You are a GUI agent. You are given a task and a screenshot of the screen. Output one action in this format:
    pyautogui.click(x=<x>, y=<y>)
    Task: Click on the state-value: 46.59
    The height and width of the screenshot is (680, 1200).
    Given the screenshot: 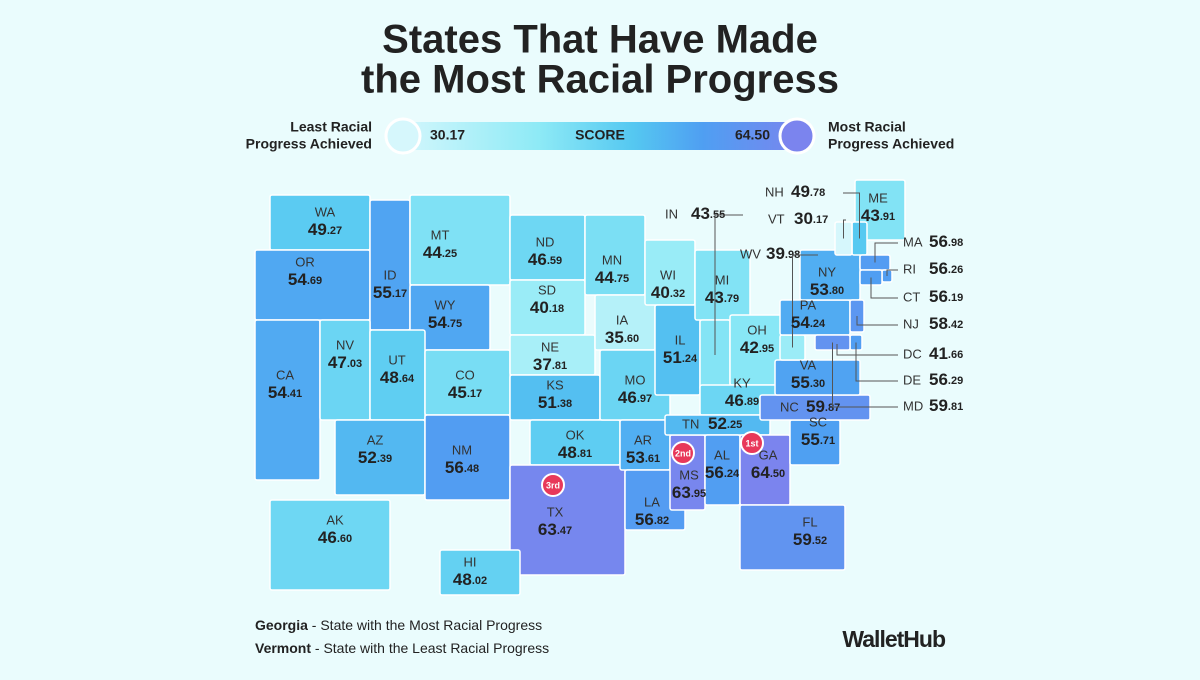 What is the action you would take?
    pyautogui.click(x=545, y=259)
    